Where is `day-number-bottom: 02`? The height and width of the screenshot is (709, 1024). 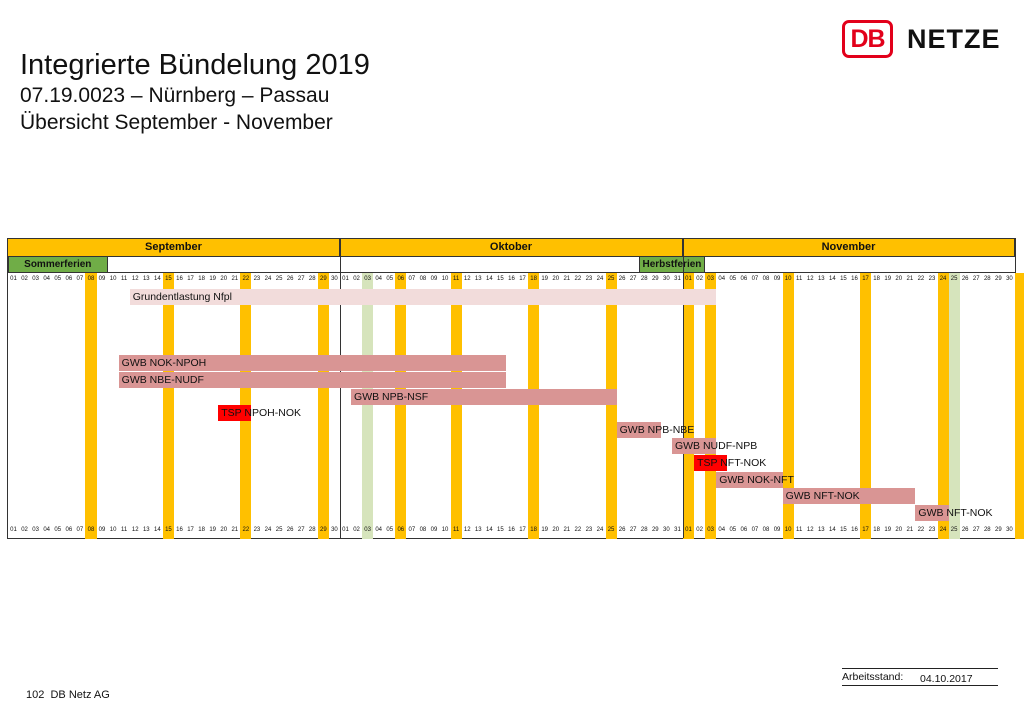 day-number-bottom: 02 is located at coordinates (24, 530).